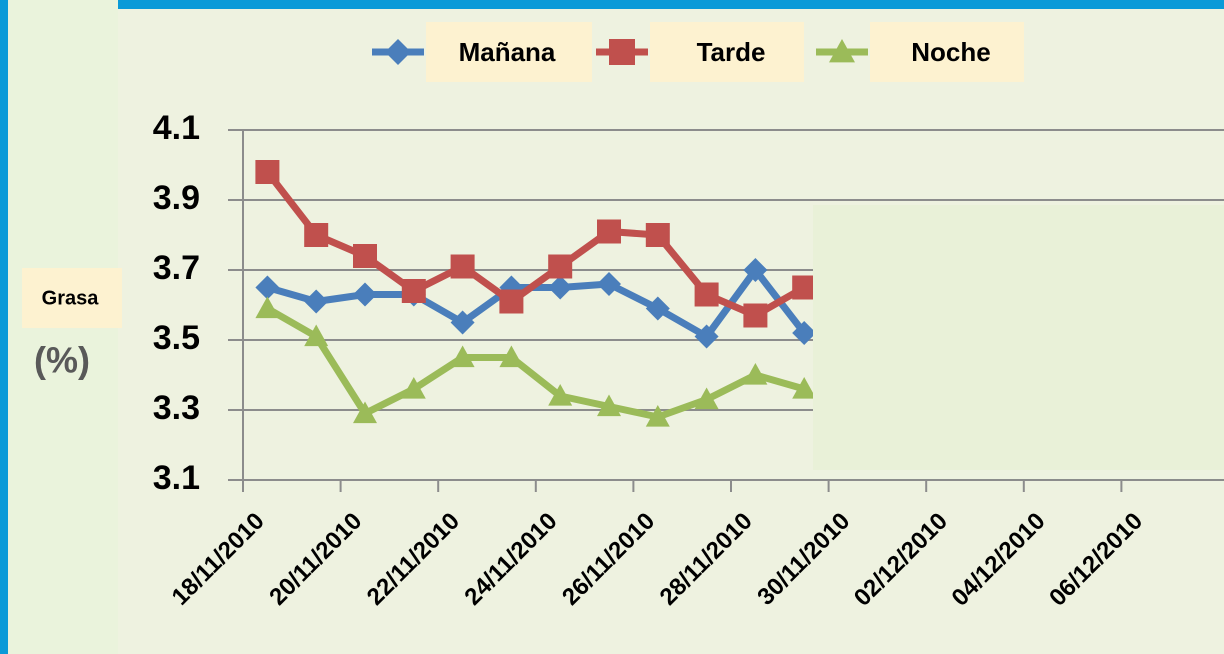 The height and width of the screenshot is (654, 1224). Describe the element at coordinates (62, 360) in the screenshot. I see `y-unit: (%)` at that location.